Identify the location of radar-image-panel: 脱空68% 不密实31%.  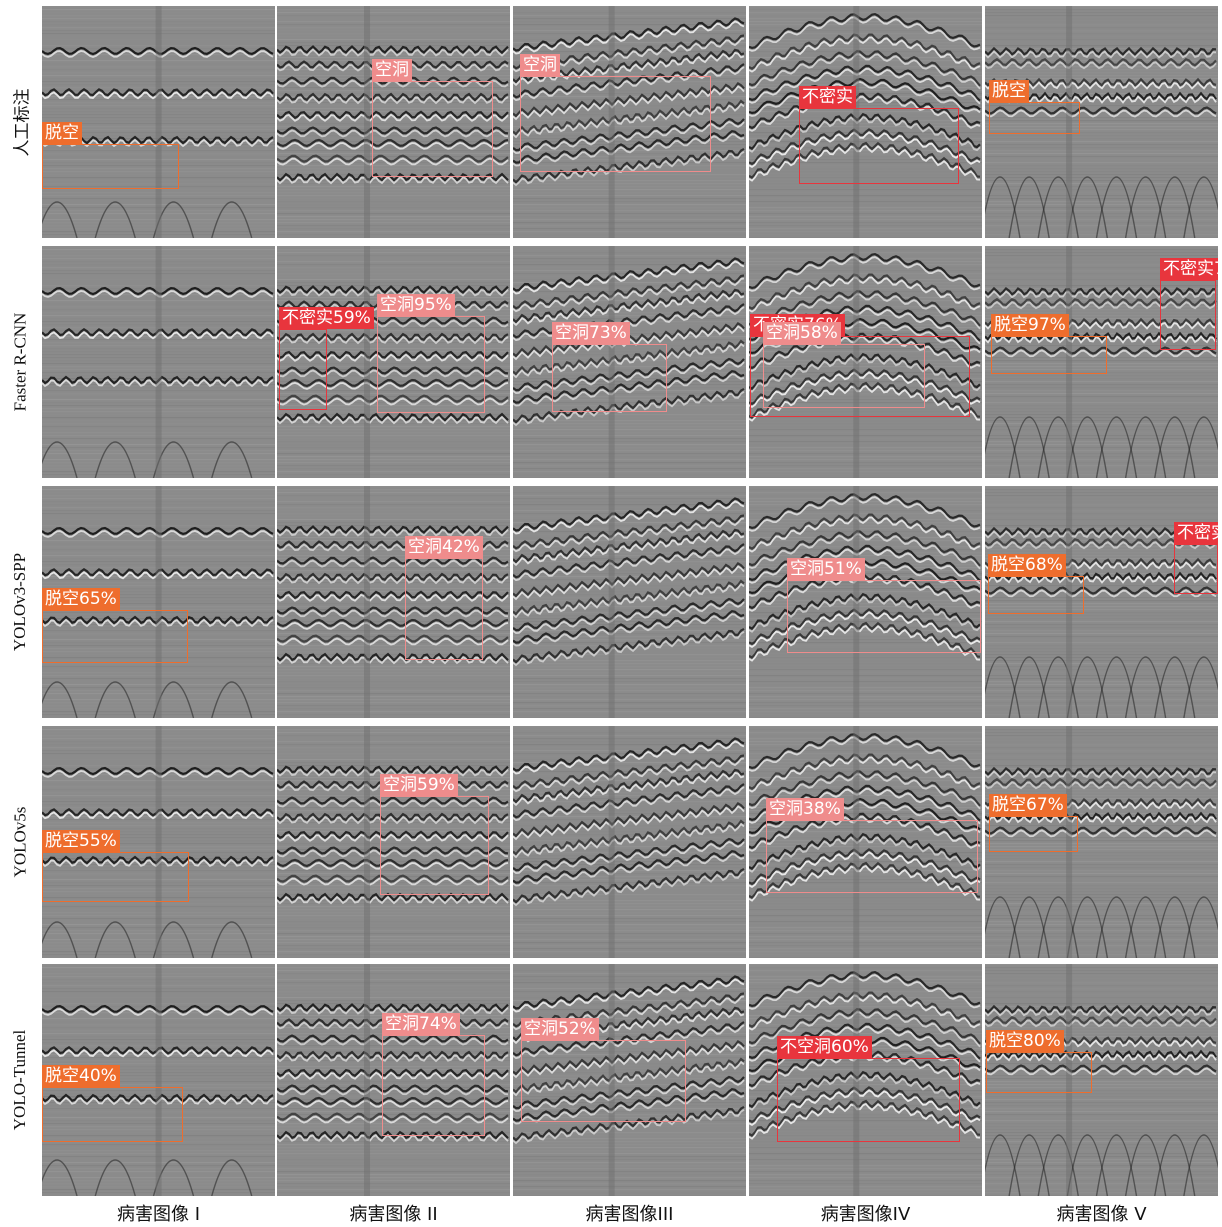
(1101, 602).